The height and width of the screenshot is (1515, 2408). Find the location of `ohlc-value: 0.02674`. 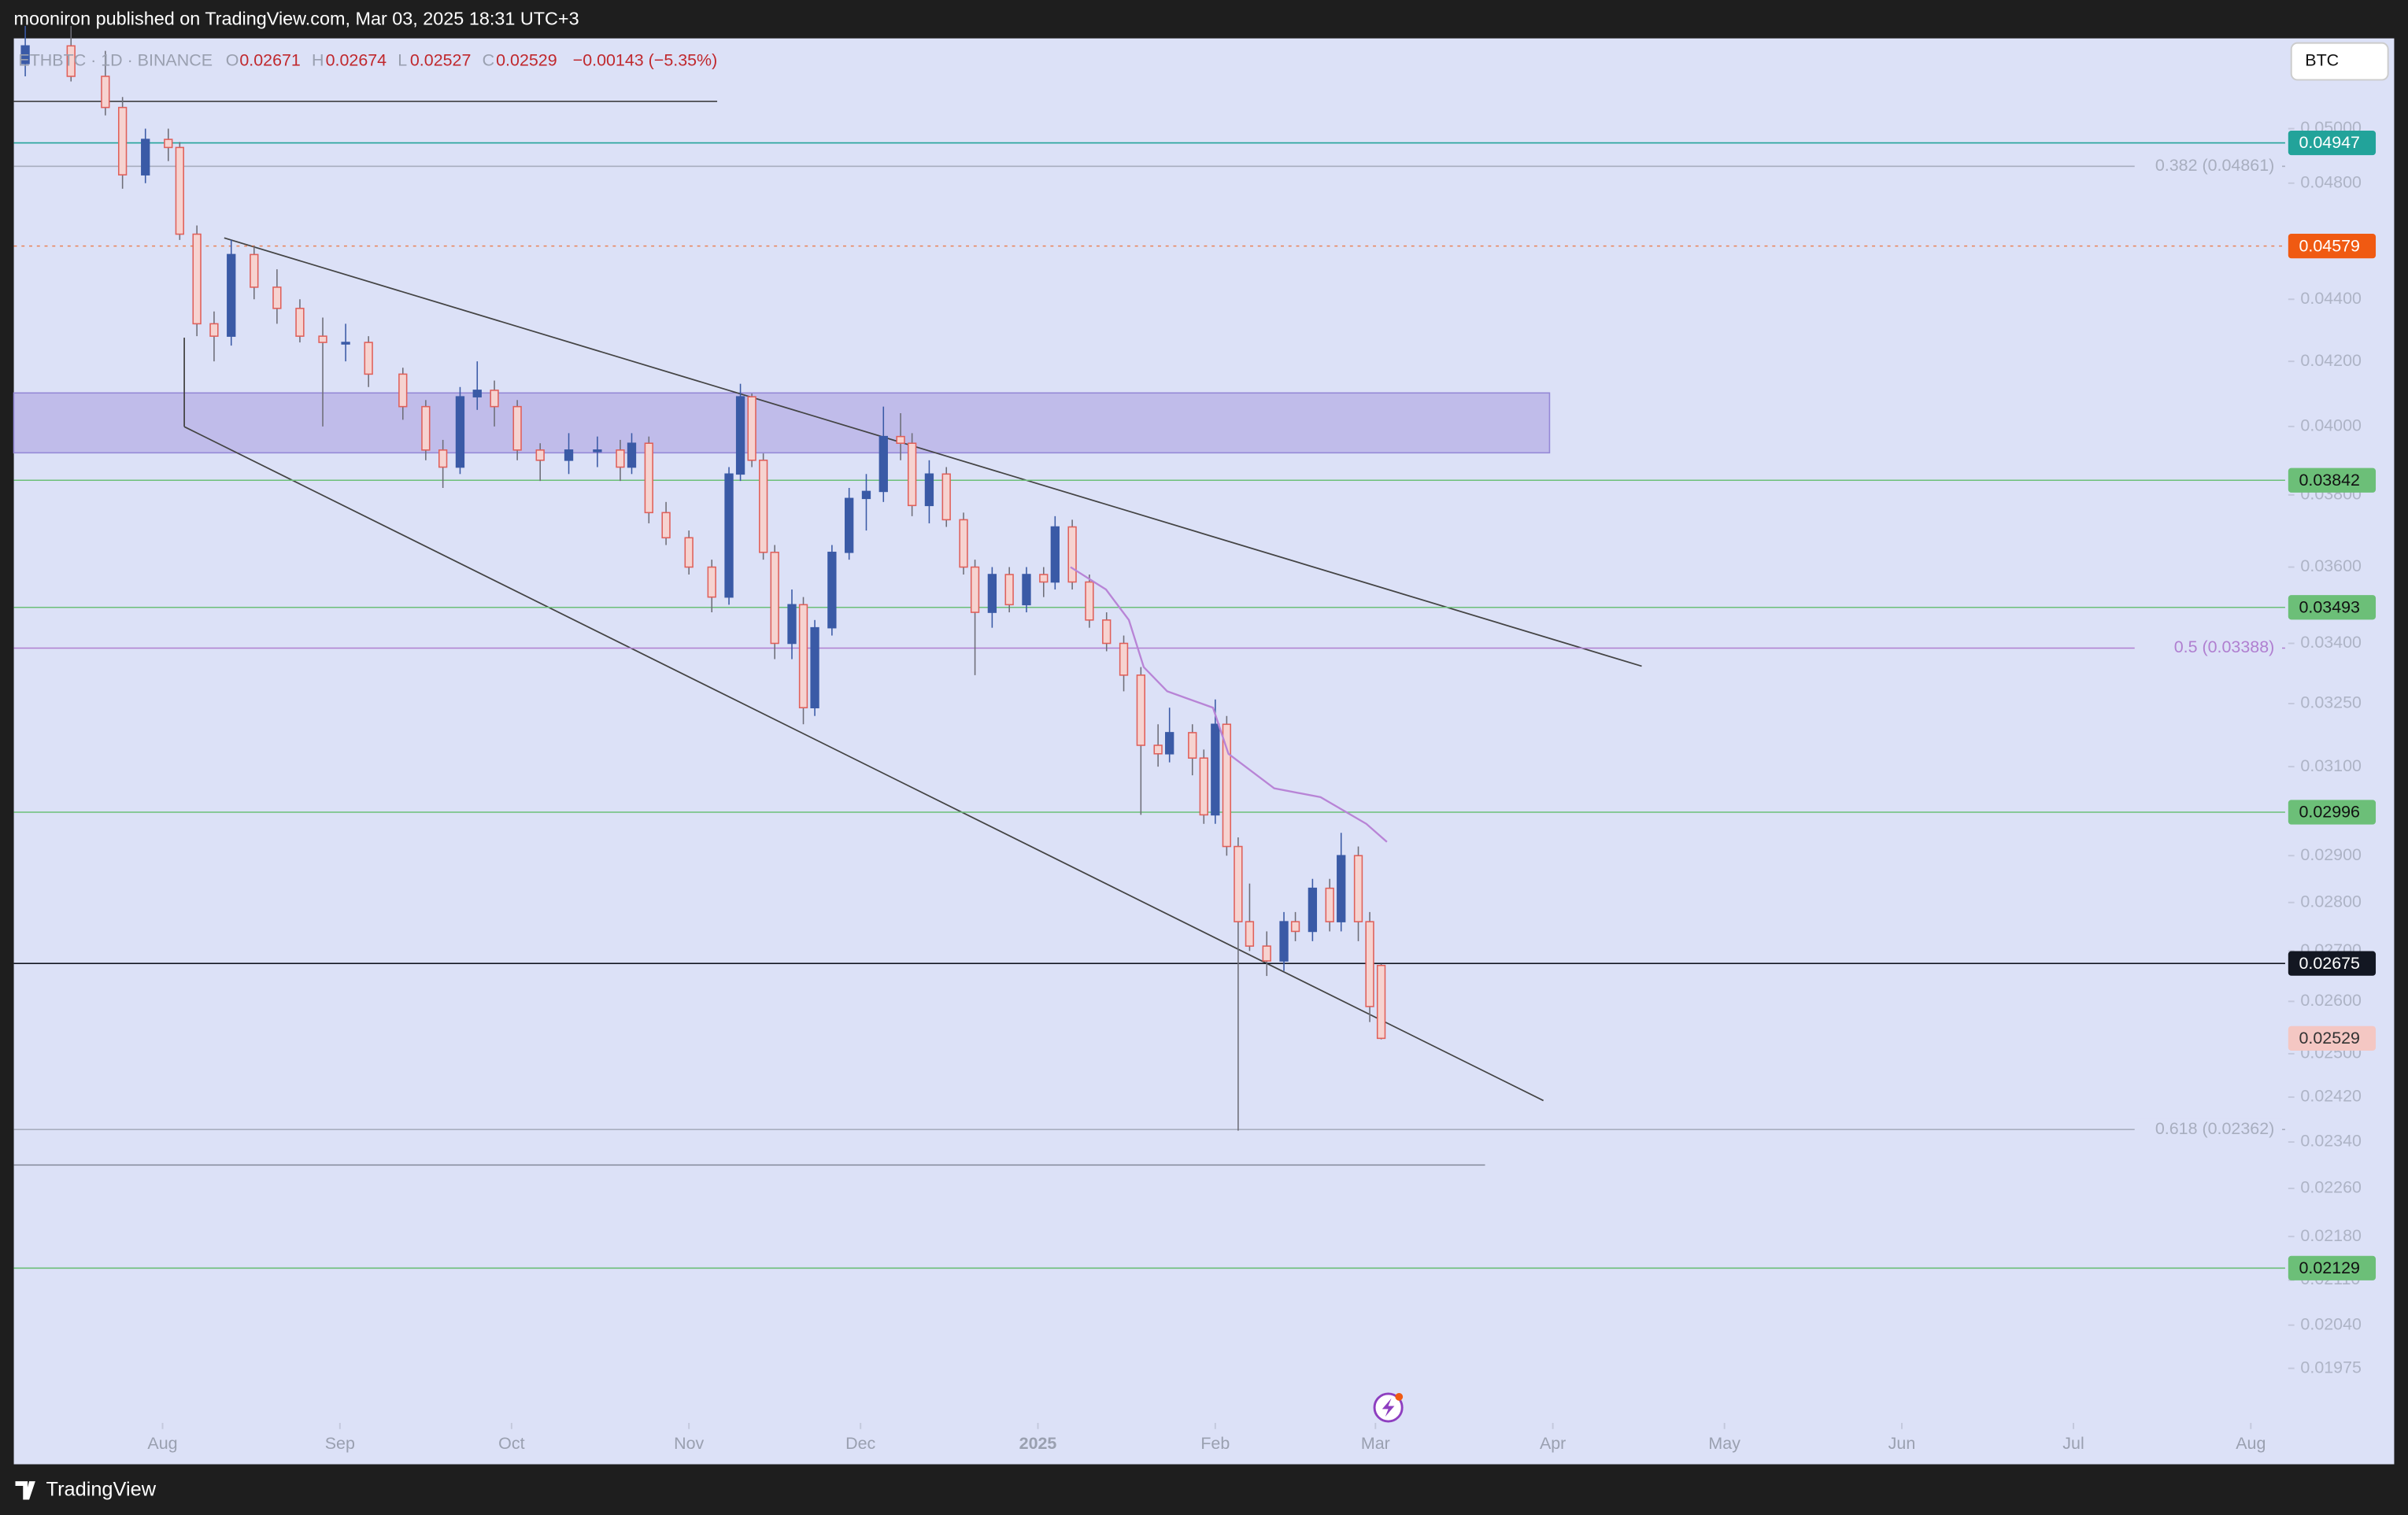

ohlc-value: 0.02674 is located at coordinates (356, 60).